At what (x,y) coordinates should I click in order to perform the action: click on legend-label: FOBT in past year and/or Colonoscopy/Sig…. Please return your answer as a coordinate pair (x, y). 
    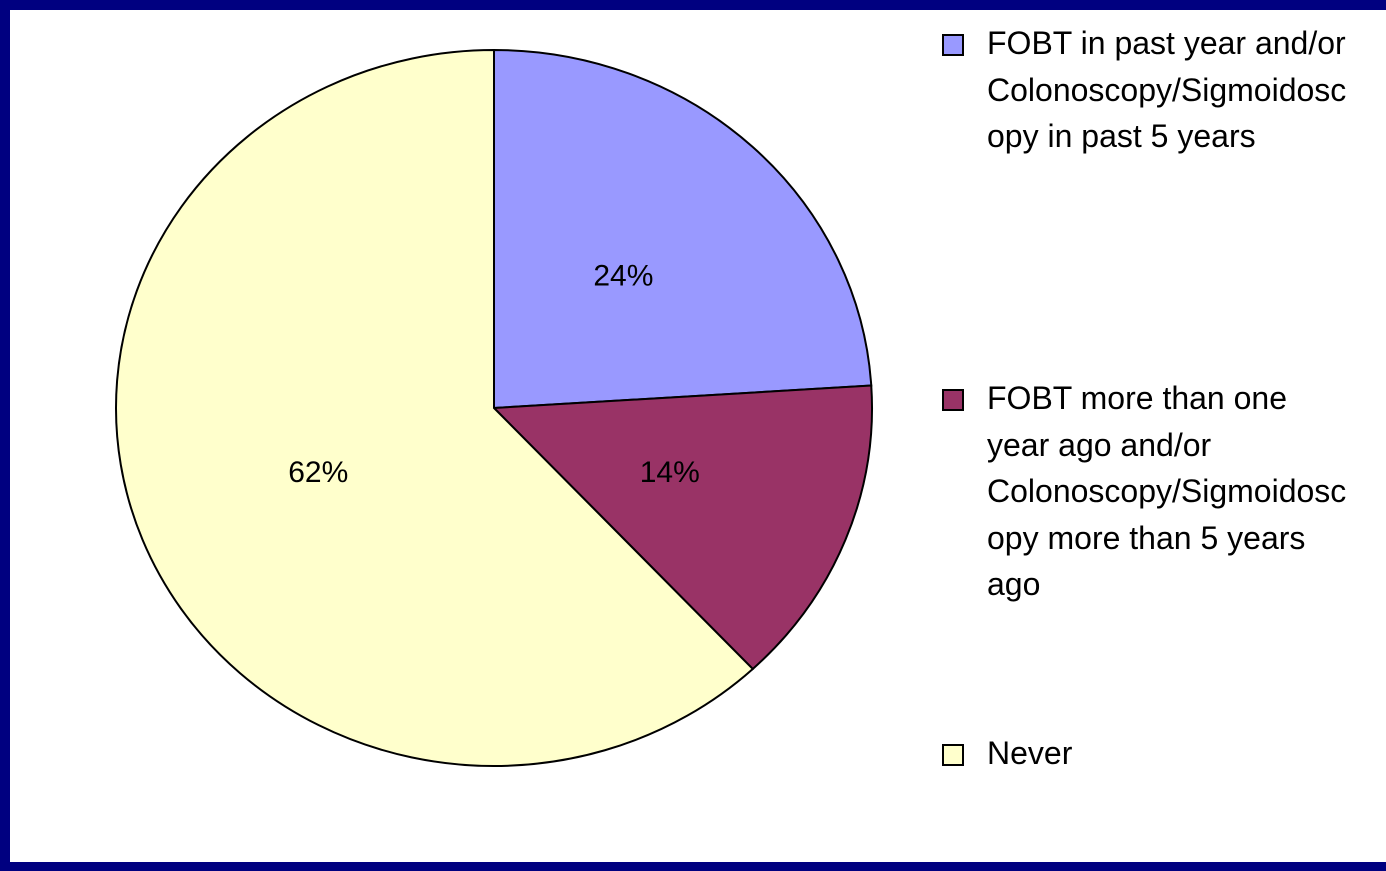
    Looking at the image, I should click on (1167, 89).